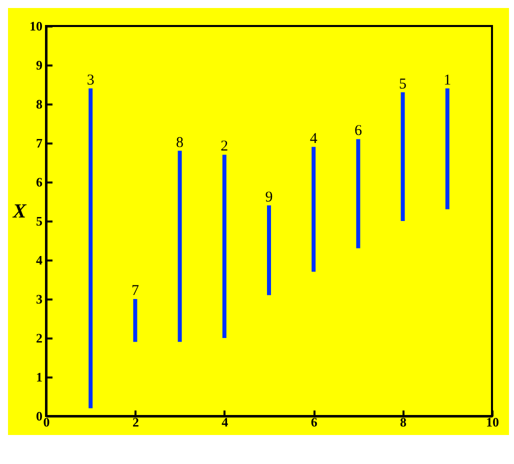 The width and height of the screenshot is (514, 464). Describe the element at coordinates (492, 422) in the screenshot. I see `x-tick-label: 10` at that location.